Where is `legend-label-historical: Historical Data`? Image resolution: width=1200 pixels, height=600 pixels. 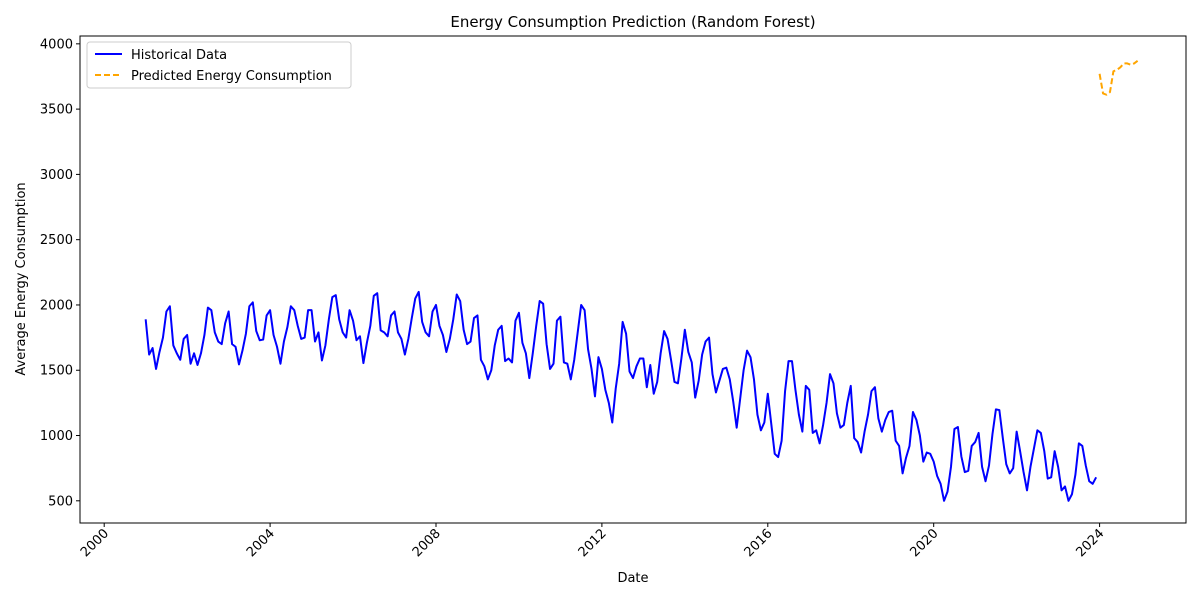 legend-label-historical: Historical Data is located at coordinates (179, 55).